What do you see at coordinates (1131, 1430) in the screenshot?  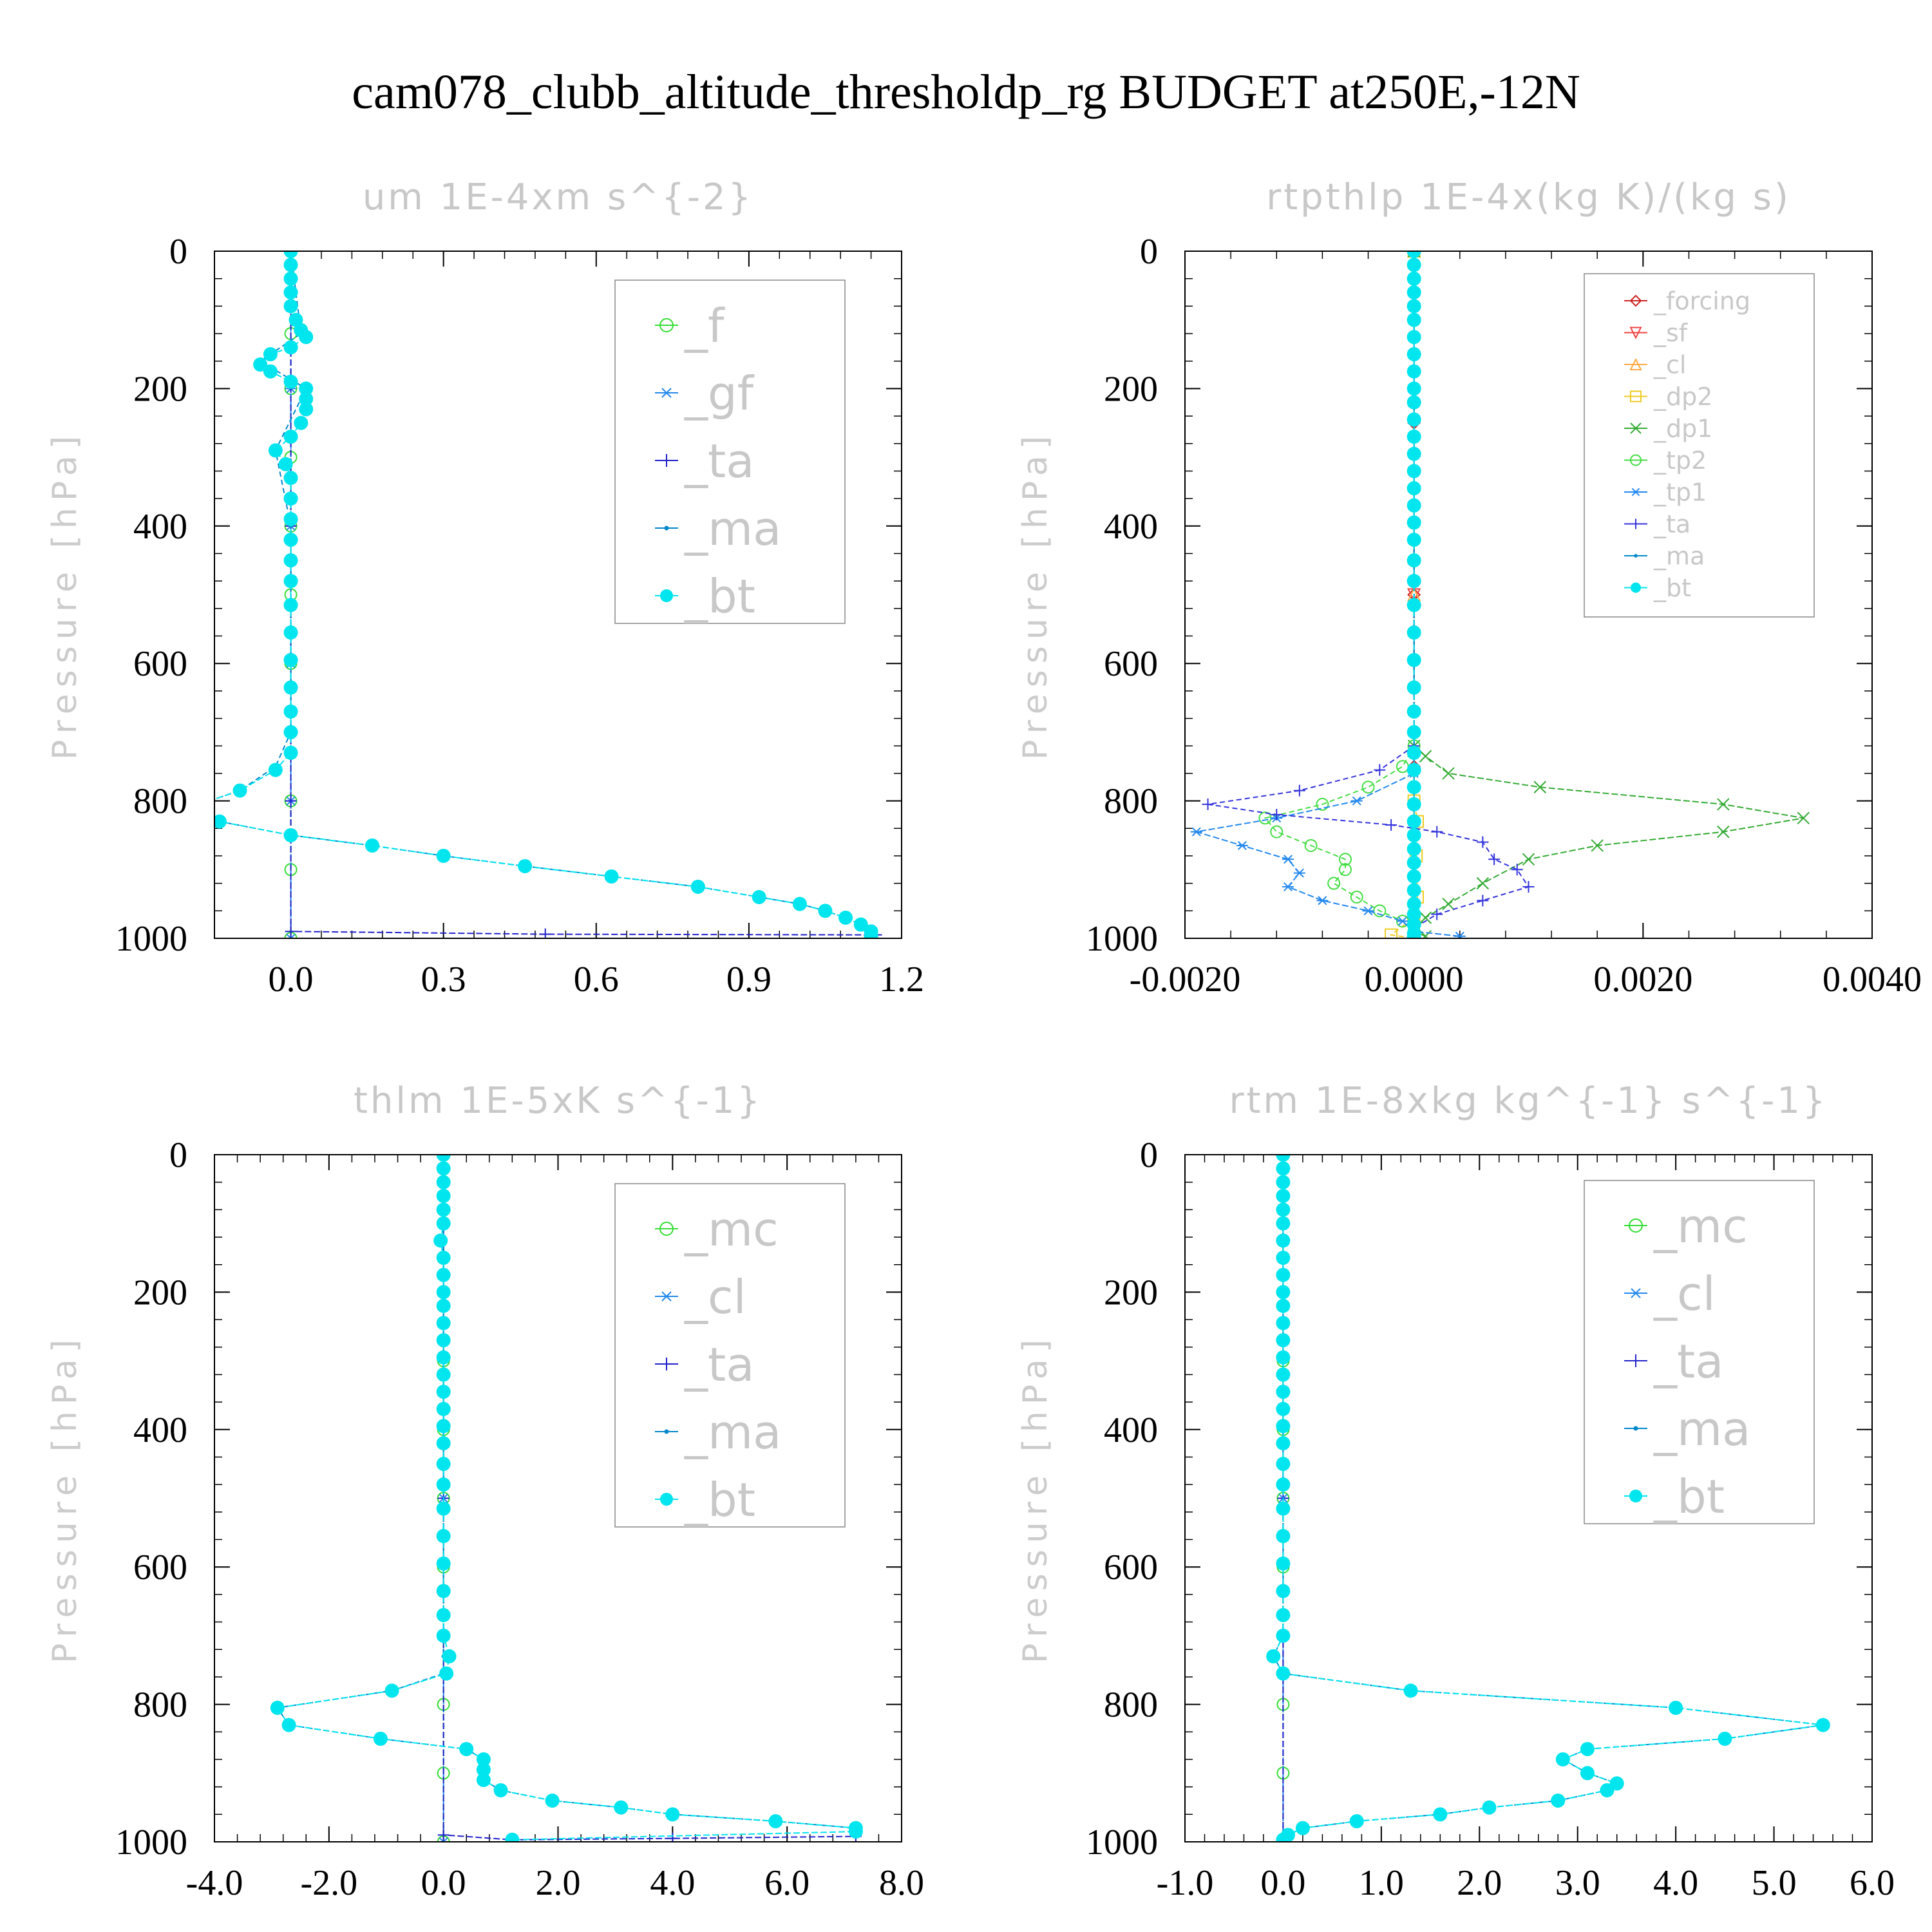 I see `y-tick-label: 400` at bounding box center [1131, 1430].